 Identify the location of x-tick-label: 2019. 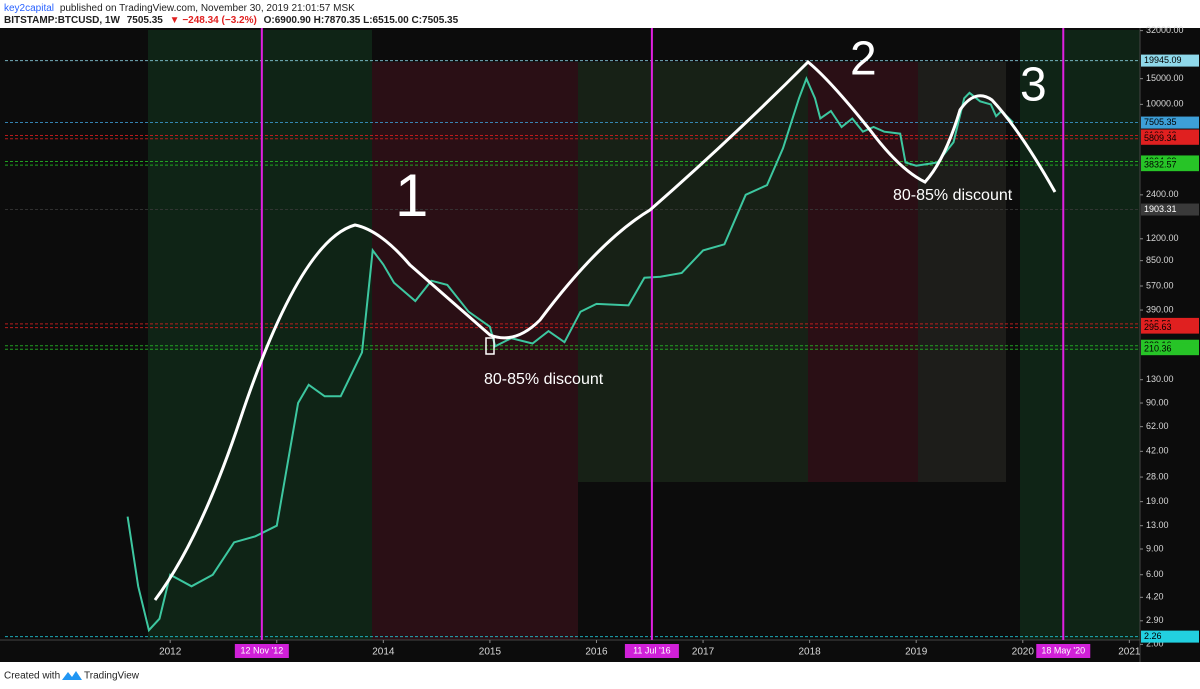
(916, 652).